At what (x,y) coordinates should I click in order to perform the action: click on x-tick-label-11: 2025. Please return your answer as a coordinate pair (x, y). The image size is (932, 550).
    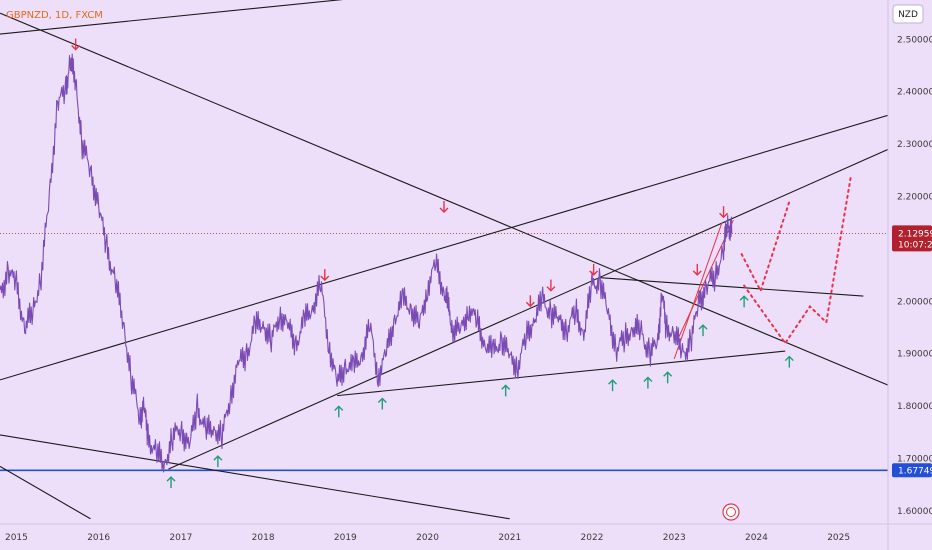
    Looking at the image, I should click on (838, 538).